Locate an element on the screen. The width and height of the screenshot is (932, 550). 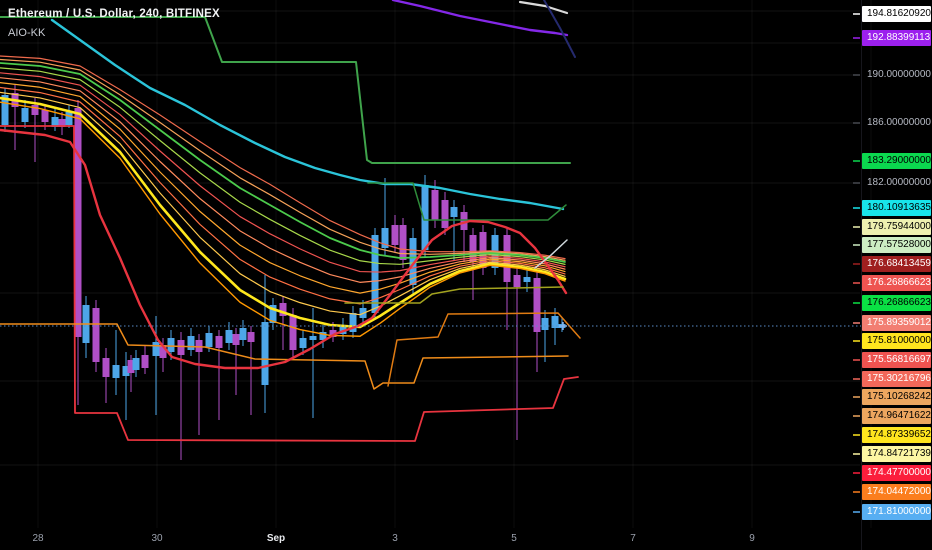
price-tag-label: 177.57528000 is located at coordinates (896, 245).